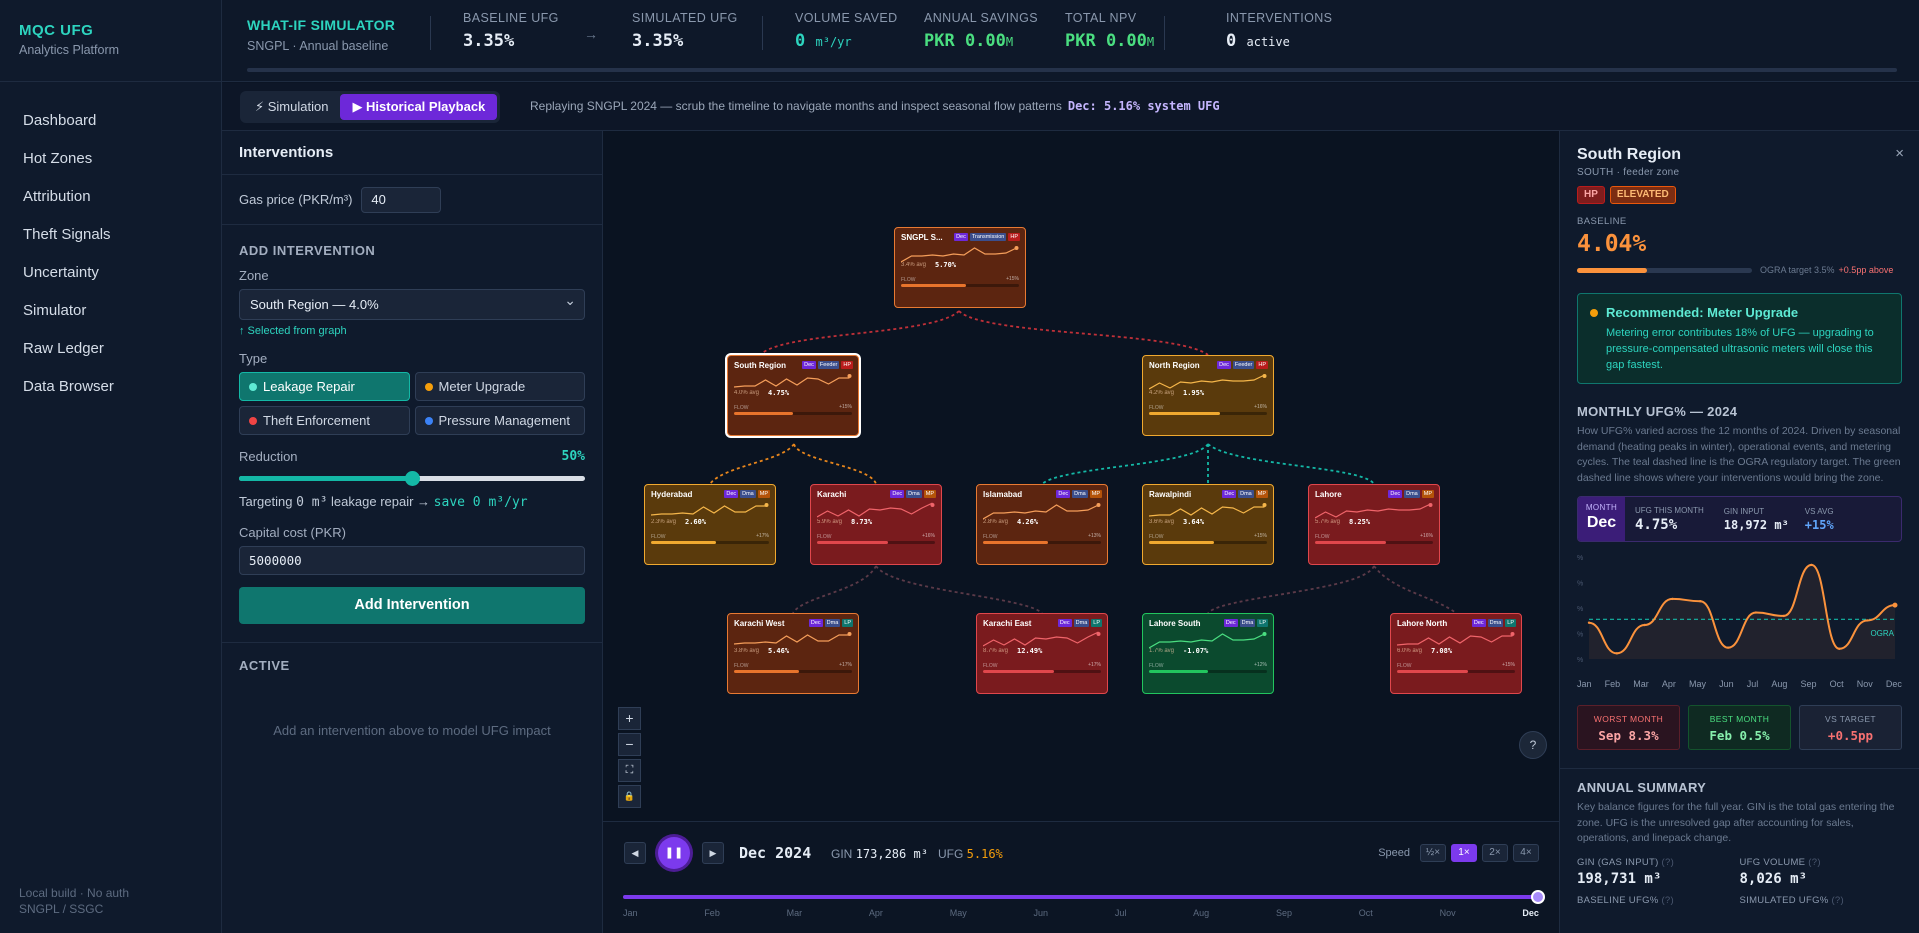 This screenshot has width=1919, height=933. I want to click on volume-unit: m³/yr, so click(833, 42).